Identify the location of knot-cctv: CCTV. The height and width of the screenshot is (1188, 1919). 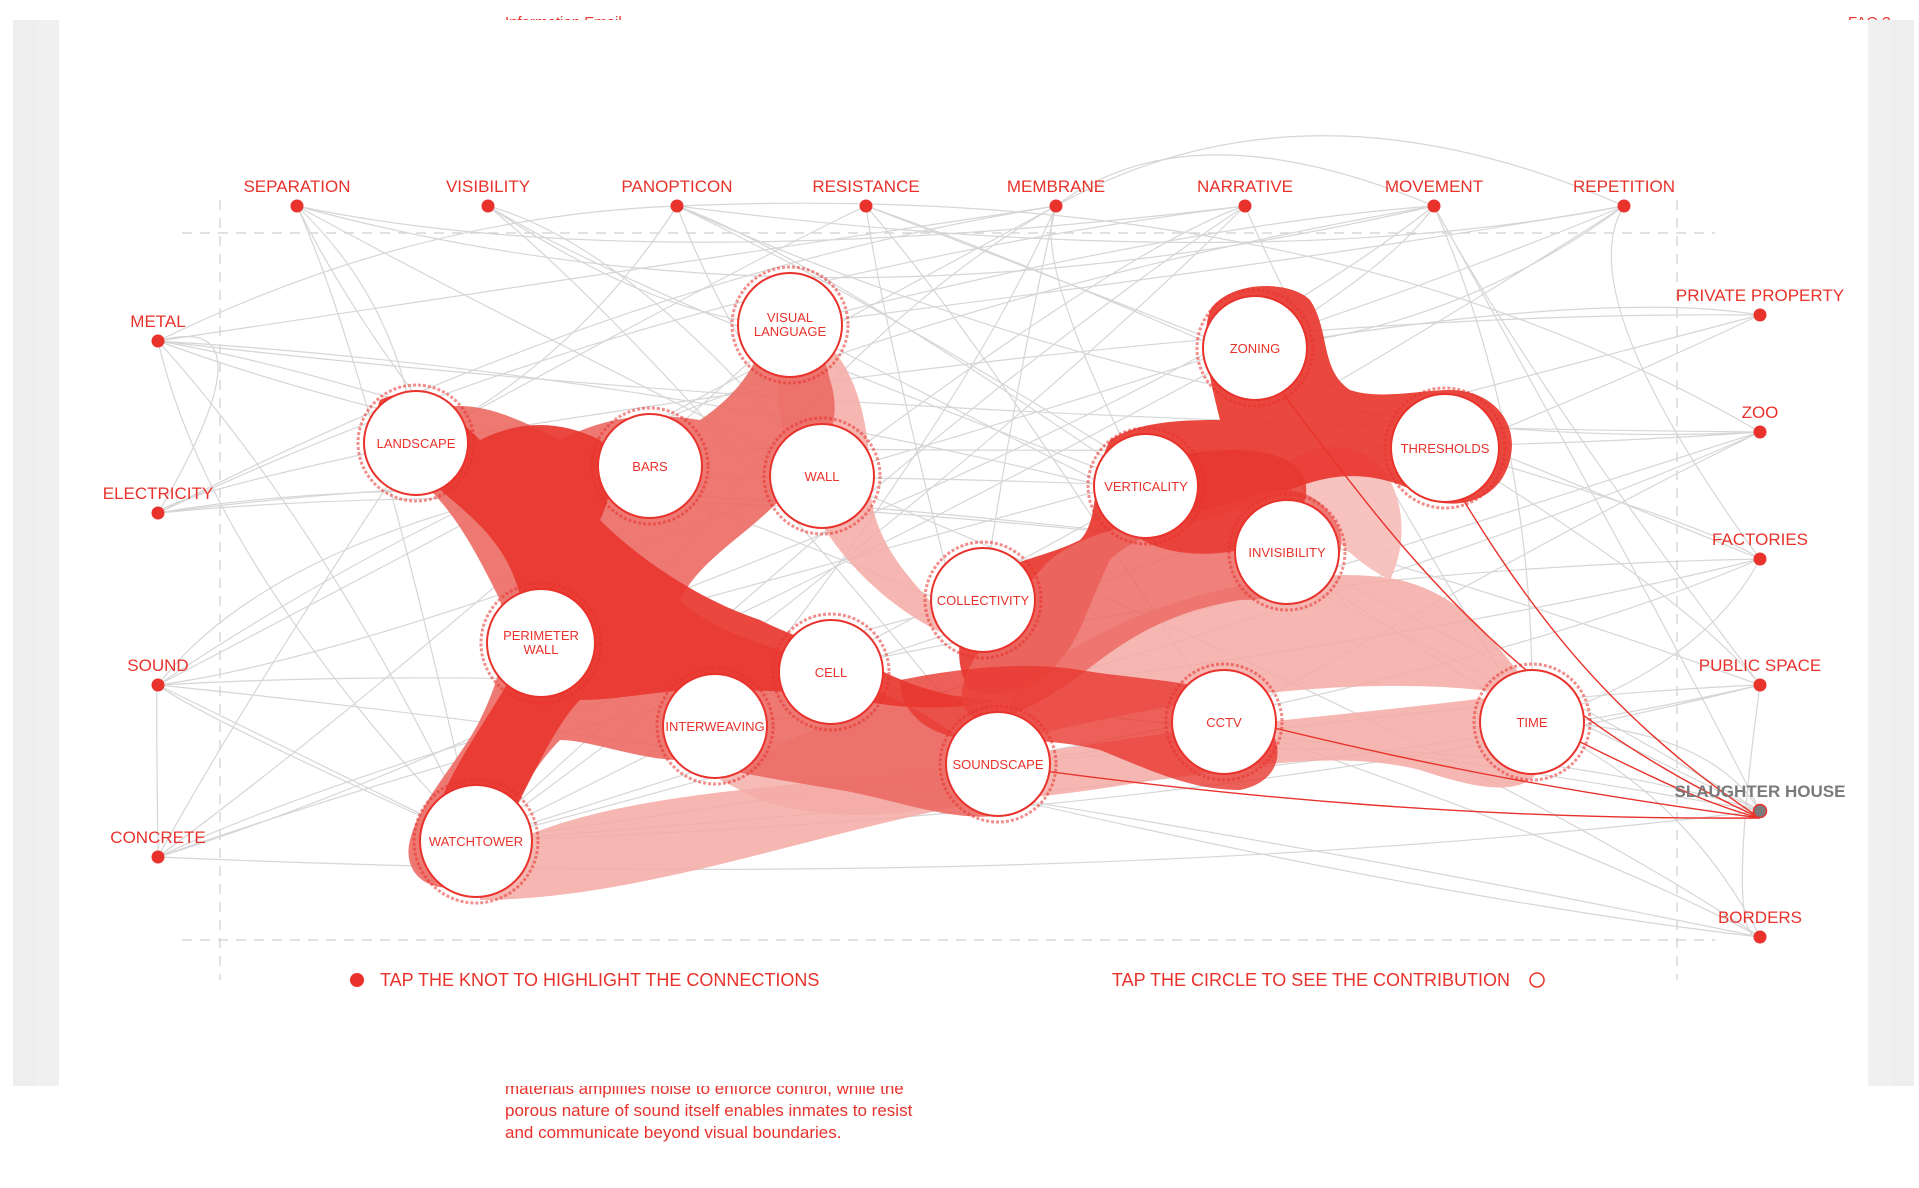
(1224, 722).